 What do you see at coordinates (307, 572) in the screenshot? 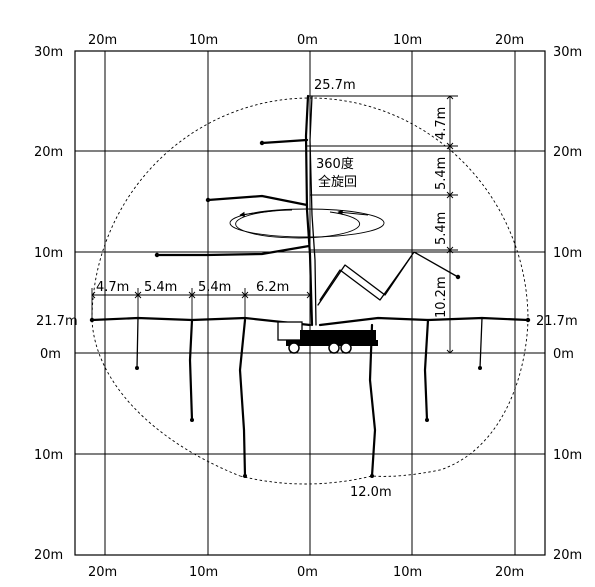
I see `bottom-label-0m: 0m` at bounding box center [307, 572].